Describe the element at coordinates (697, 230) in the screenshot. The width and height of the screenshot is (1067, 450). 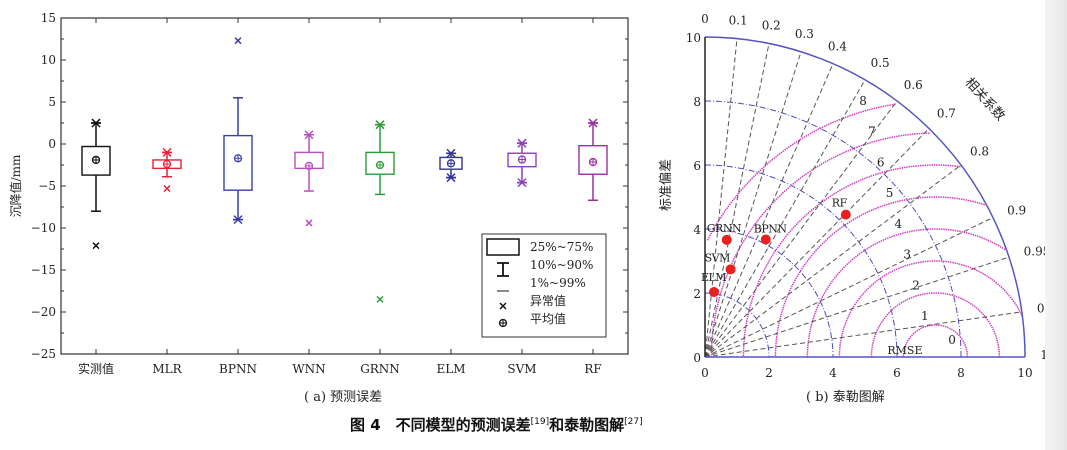
I see `y-tick-label: 4` at that location.